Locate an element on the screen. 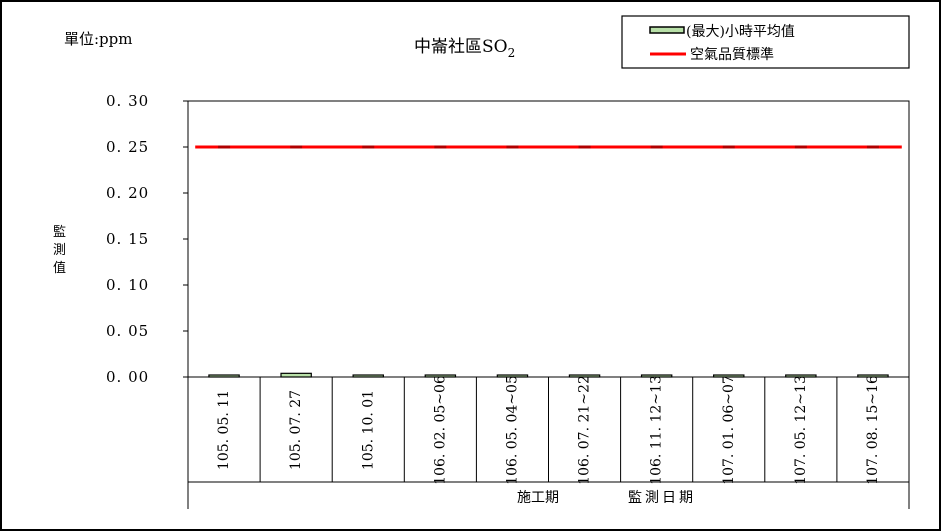 This screenshot has width=941, height=531. x-tick-label: 107. 08. 15~16 is located at coordinates (873, 430).